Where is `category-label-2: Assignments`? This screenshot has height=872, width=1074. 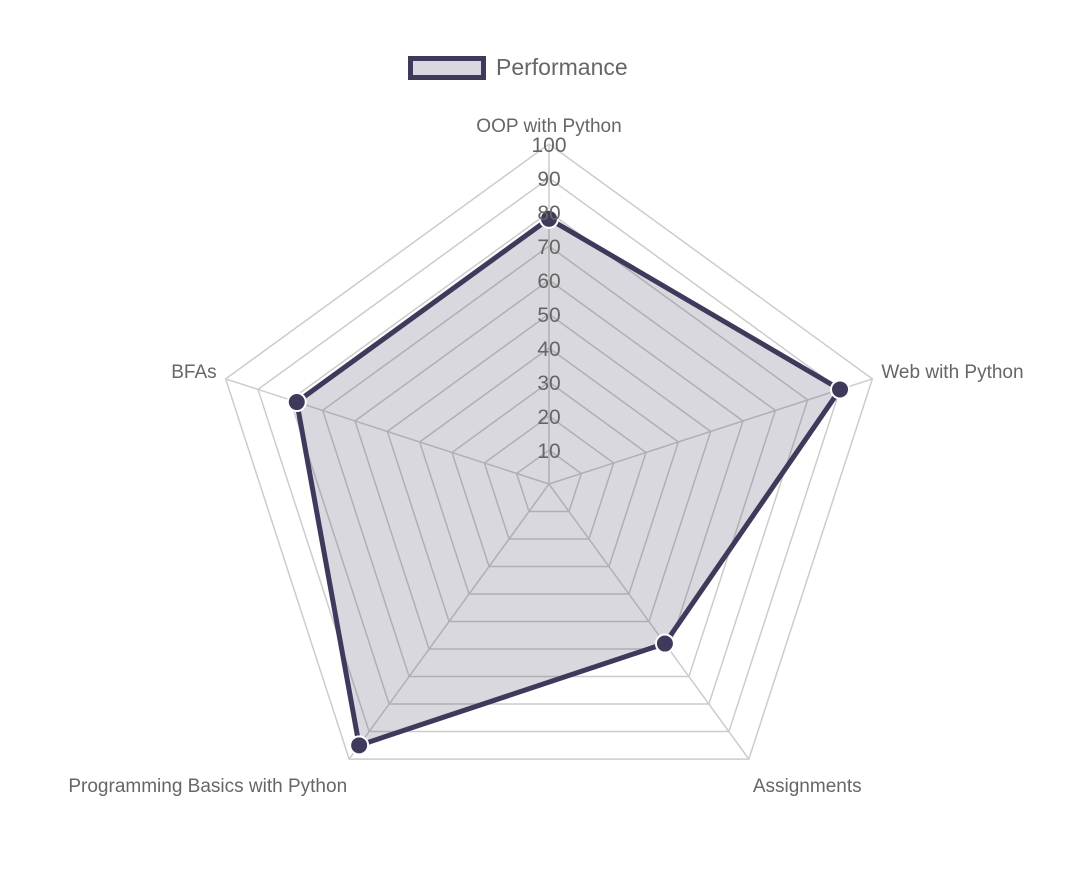
category-label-2: Assignments is located at coordinates (807, 786).